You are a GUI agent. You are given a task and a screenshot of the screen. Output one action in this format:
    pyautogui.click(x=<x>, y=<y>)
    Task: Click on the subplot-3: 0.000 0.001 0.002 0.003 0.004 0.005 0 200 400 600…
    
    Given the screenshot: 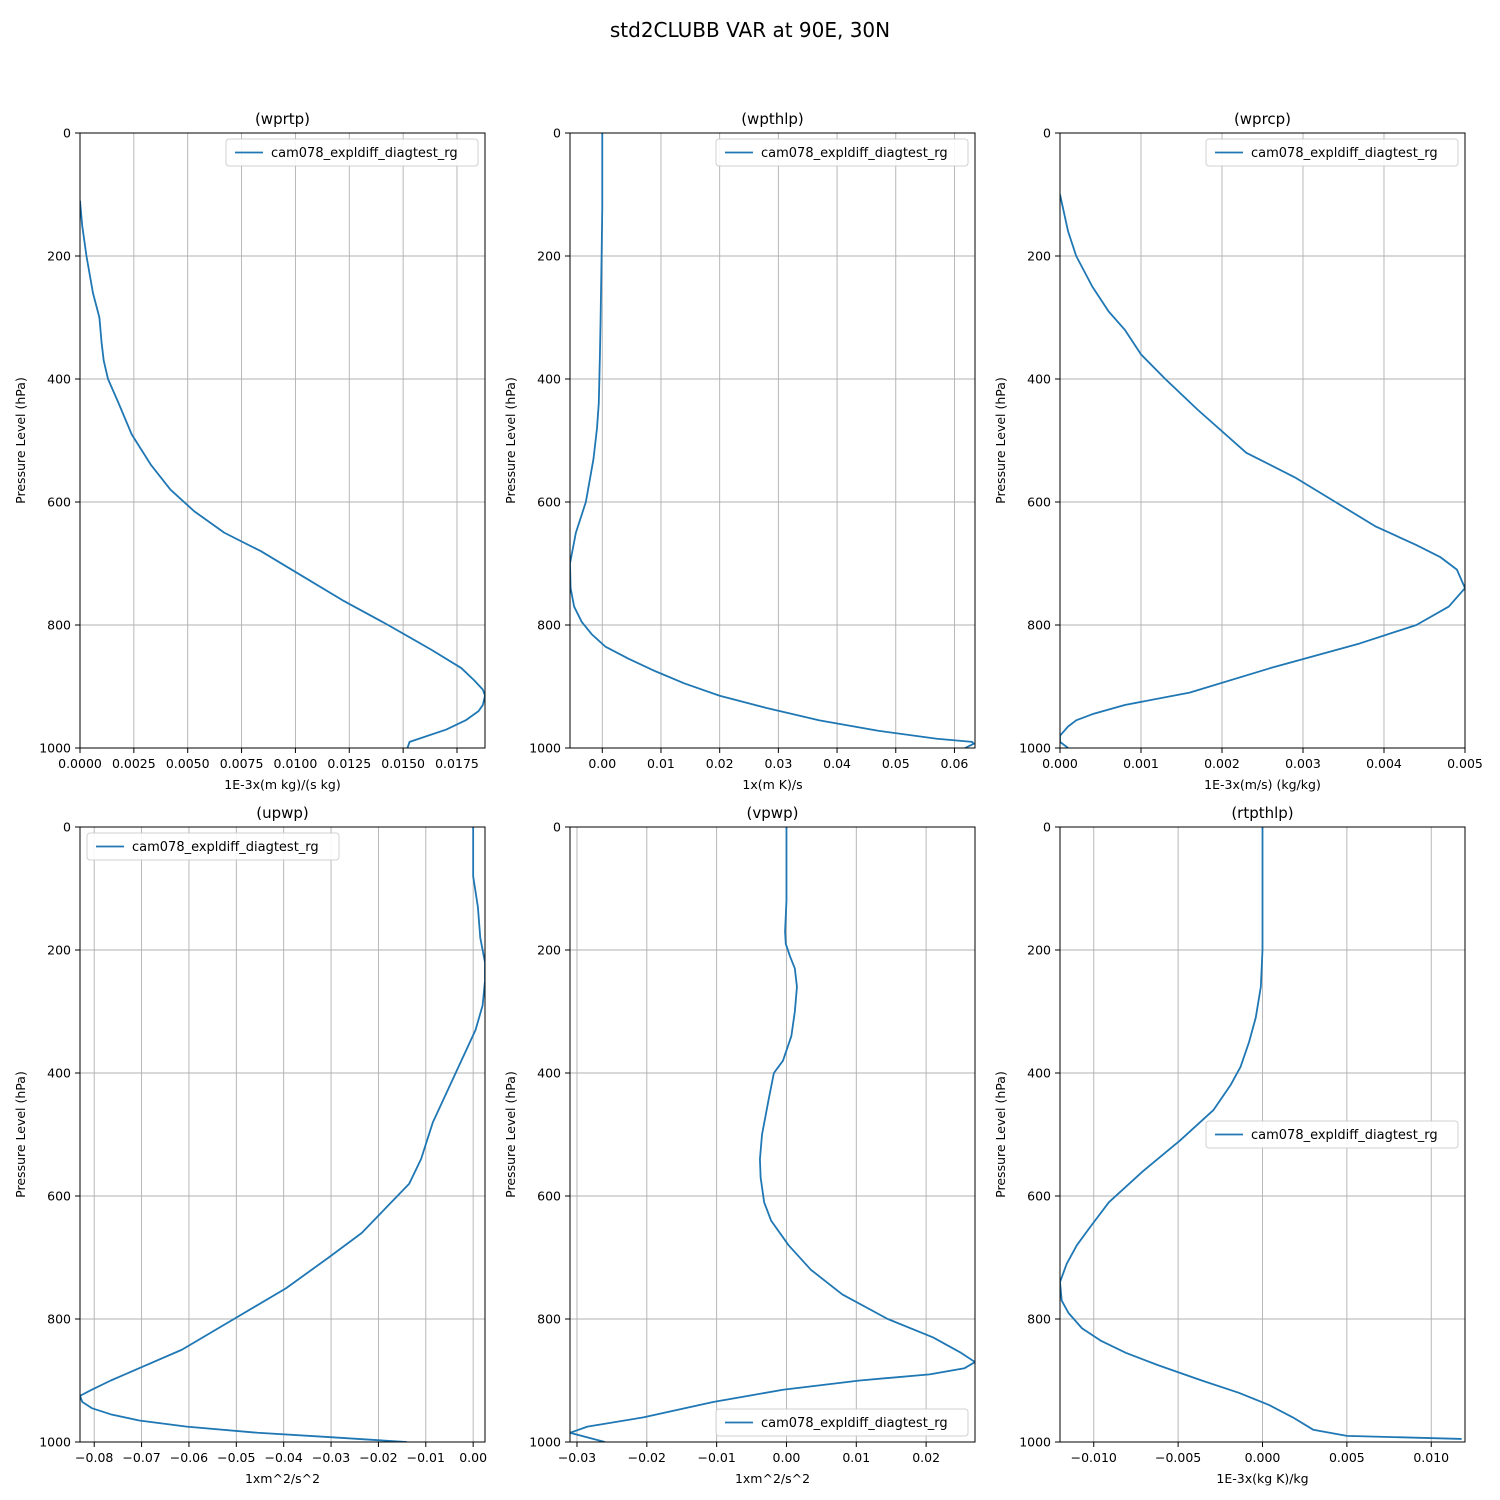 What is the action you would take?
    pyautogui.click(x=1238, y=451)
    